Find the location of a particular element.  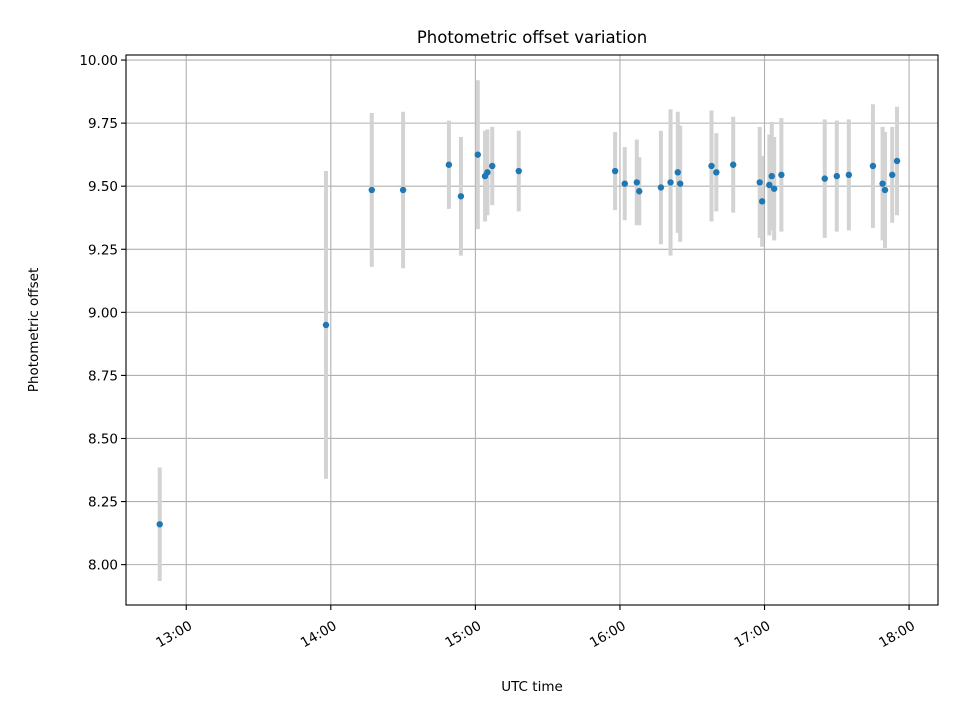

y-tick-label: 9.75 is located at coordinates (103, 124).